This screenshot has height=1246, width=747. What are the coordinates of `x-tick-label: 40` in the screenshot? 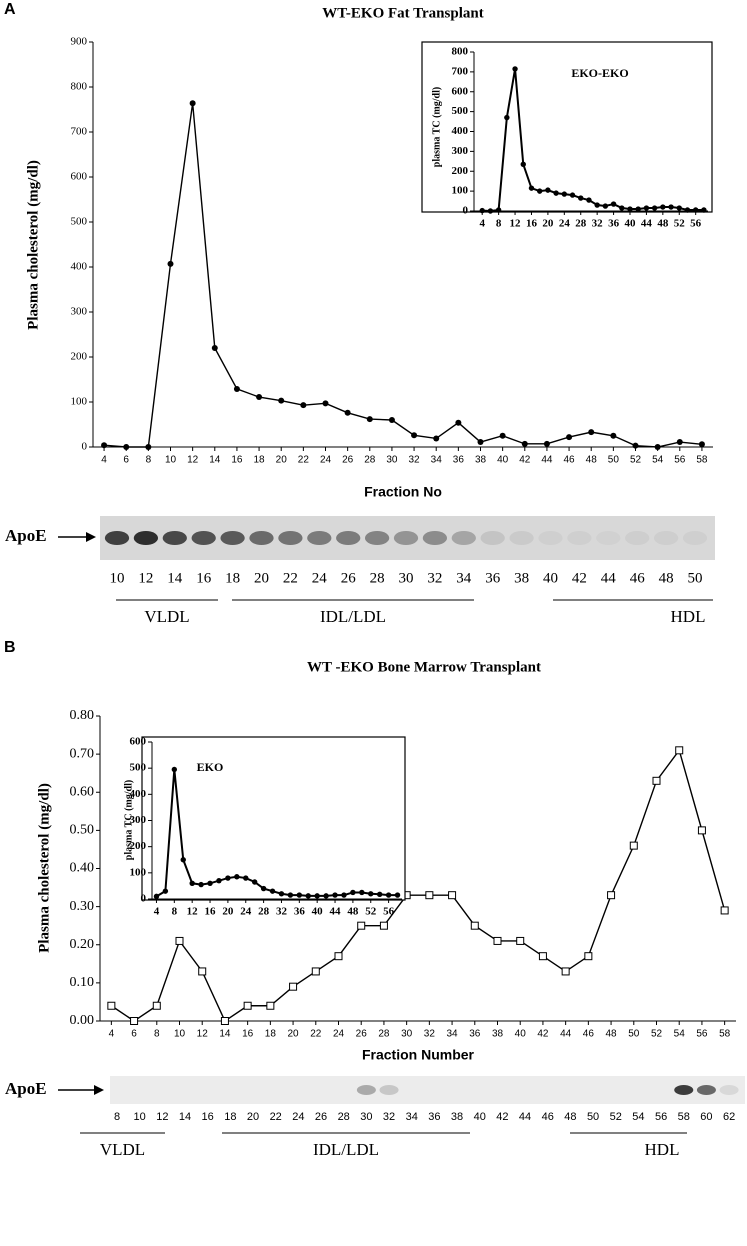 It's located at (318, 912).